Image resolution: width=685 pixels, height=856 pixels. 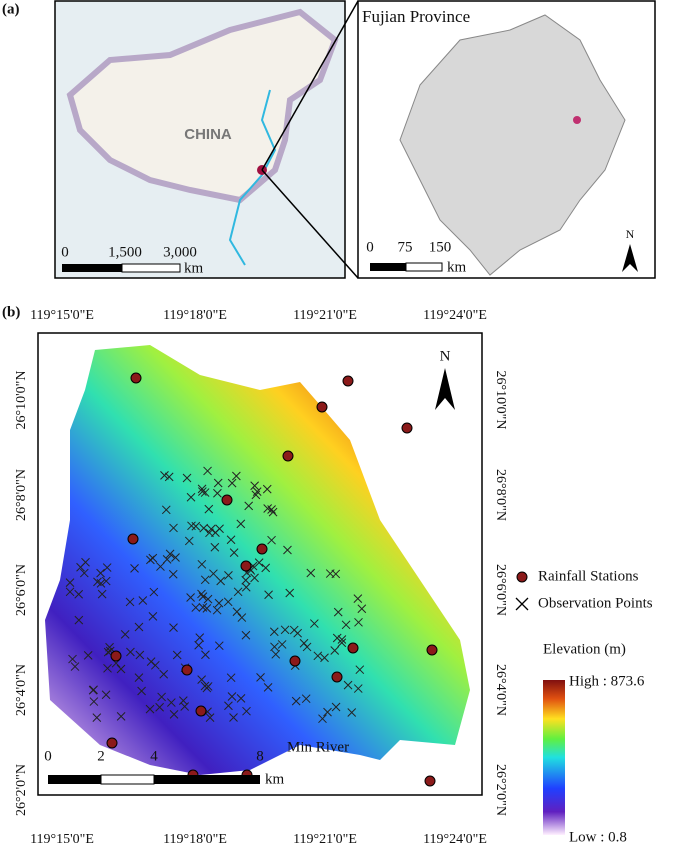 I want to click on elevation-colorbar, so click(x=554, y=757).